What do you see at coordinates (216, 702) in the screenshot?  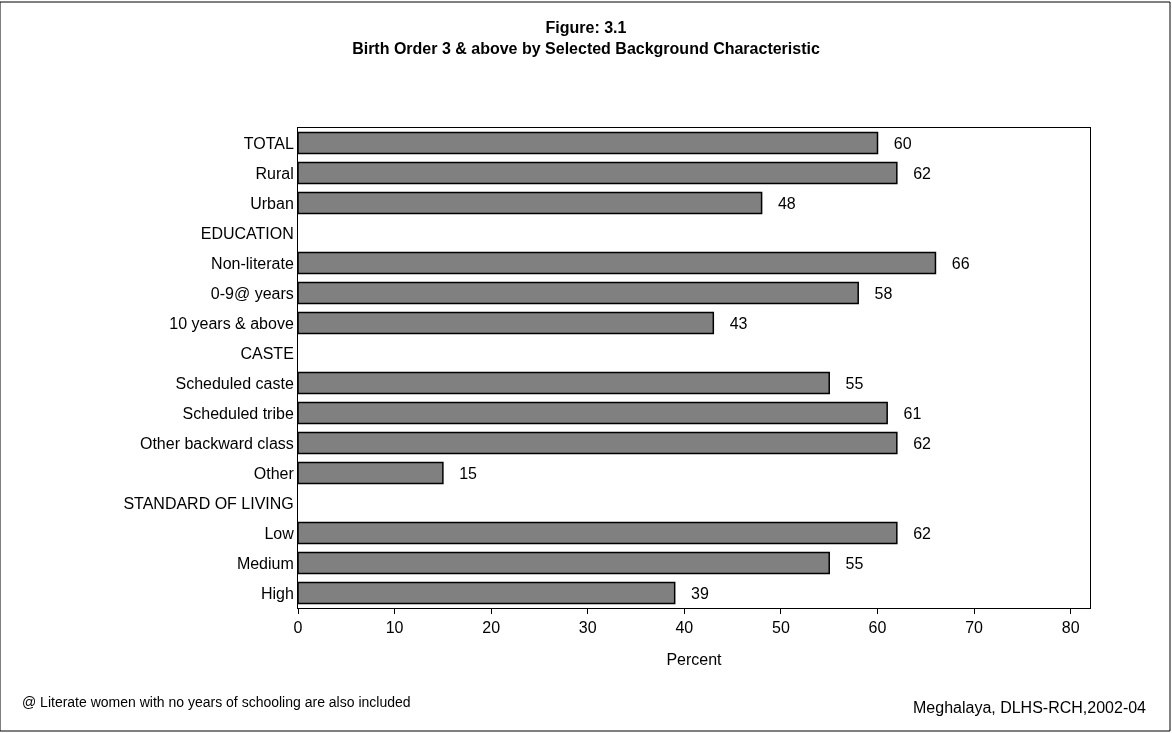 I see `text: @ Literate women with no years of schooling are also included` at bounding box center [216, 702].